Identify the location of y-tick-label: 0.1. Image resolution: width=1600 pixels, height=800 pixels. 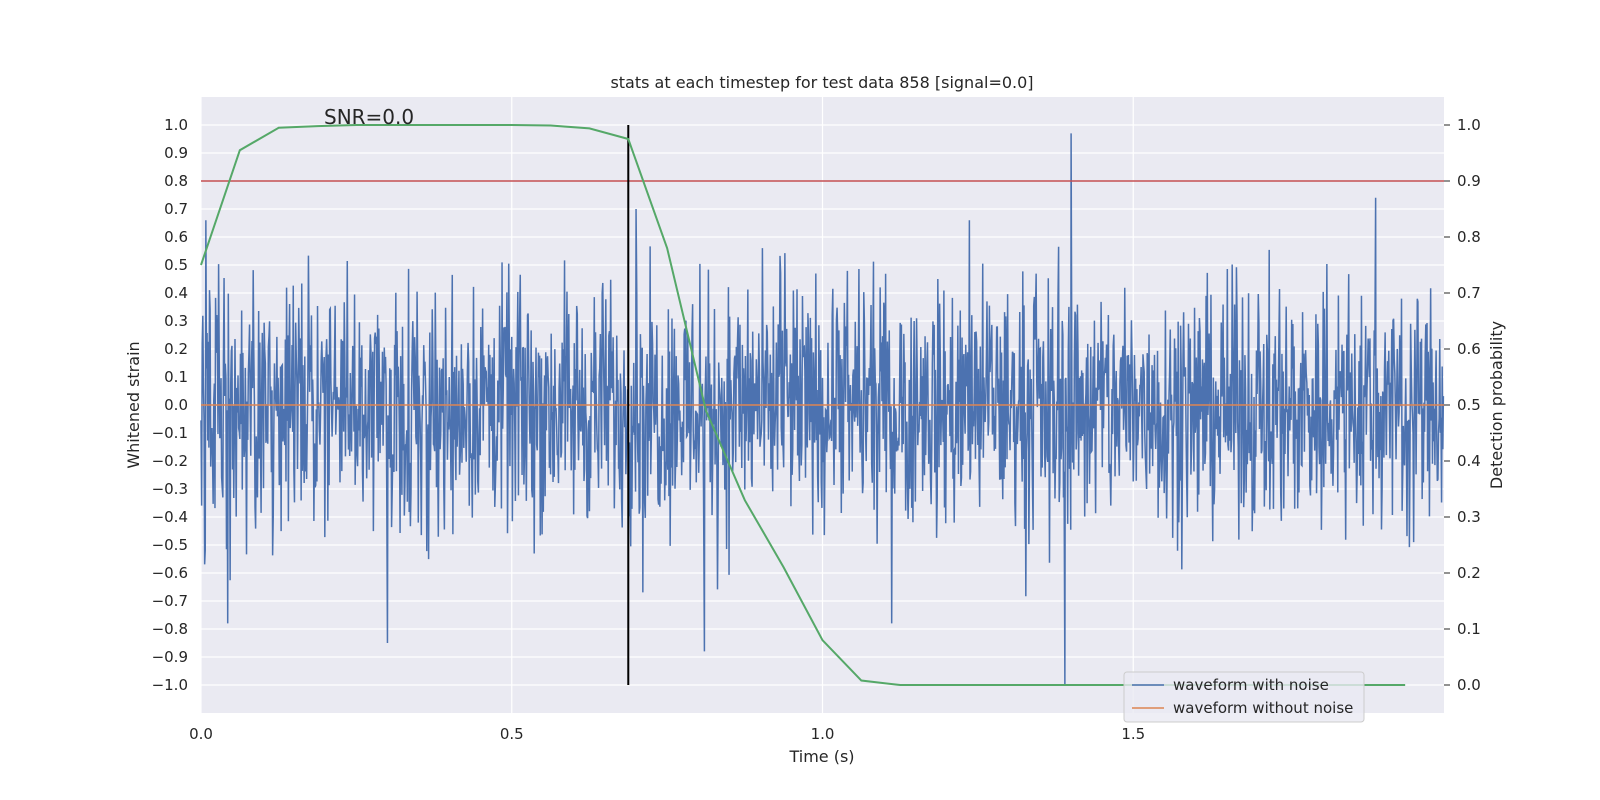
(176, 377).